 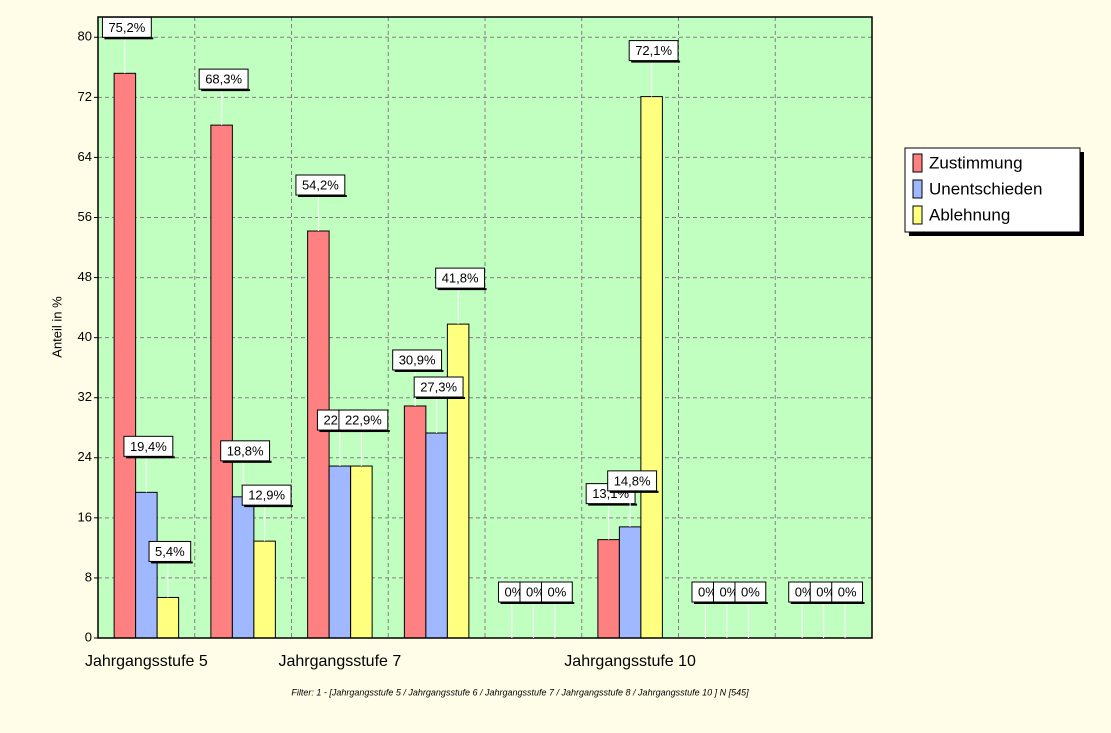 I want to click on data-label: 18,8%, so click(x=246, y=451).